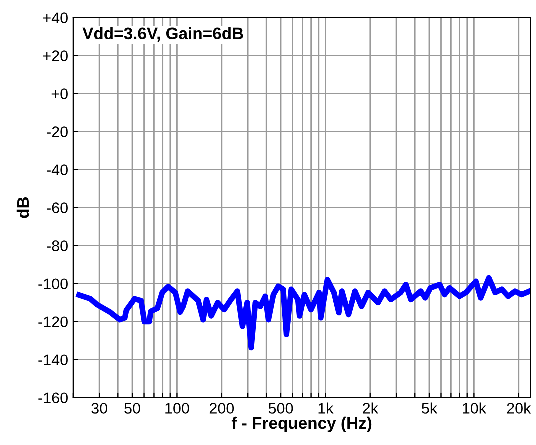 The height and width of the screenshot is (445, 536). What do you see at coordinates (163, 34) in the screenshot?
I see `annotation: Vdd=3.6V, Gain=6dB` at bounding box center [163, 34].